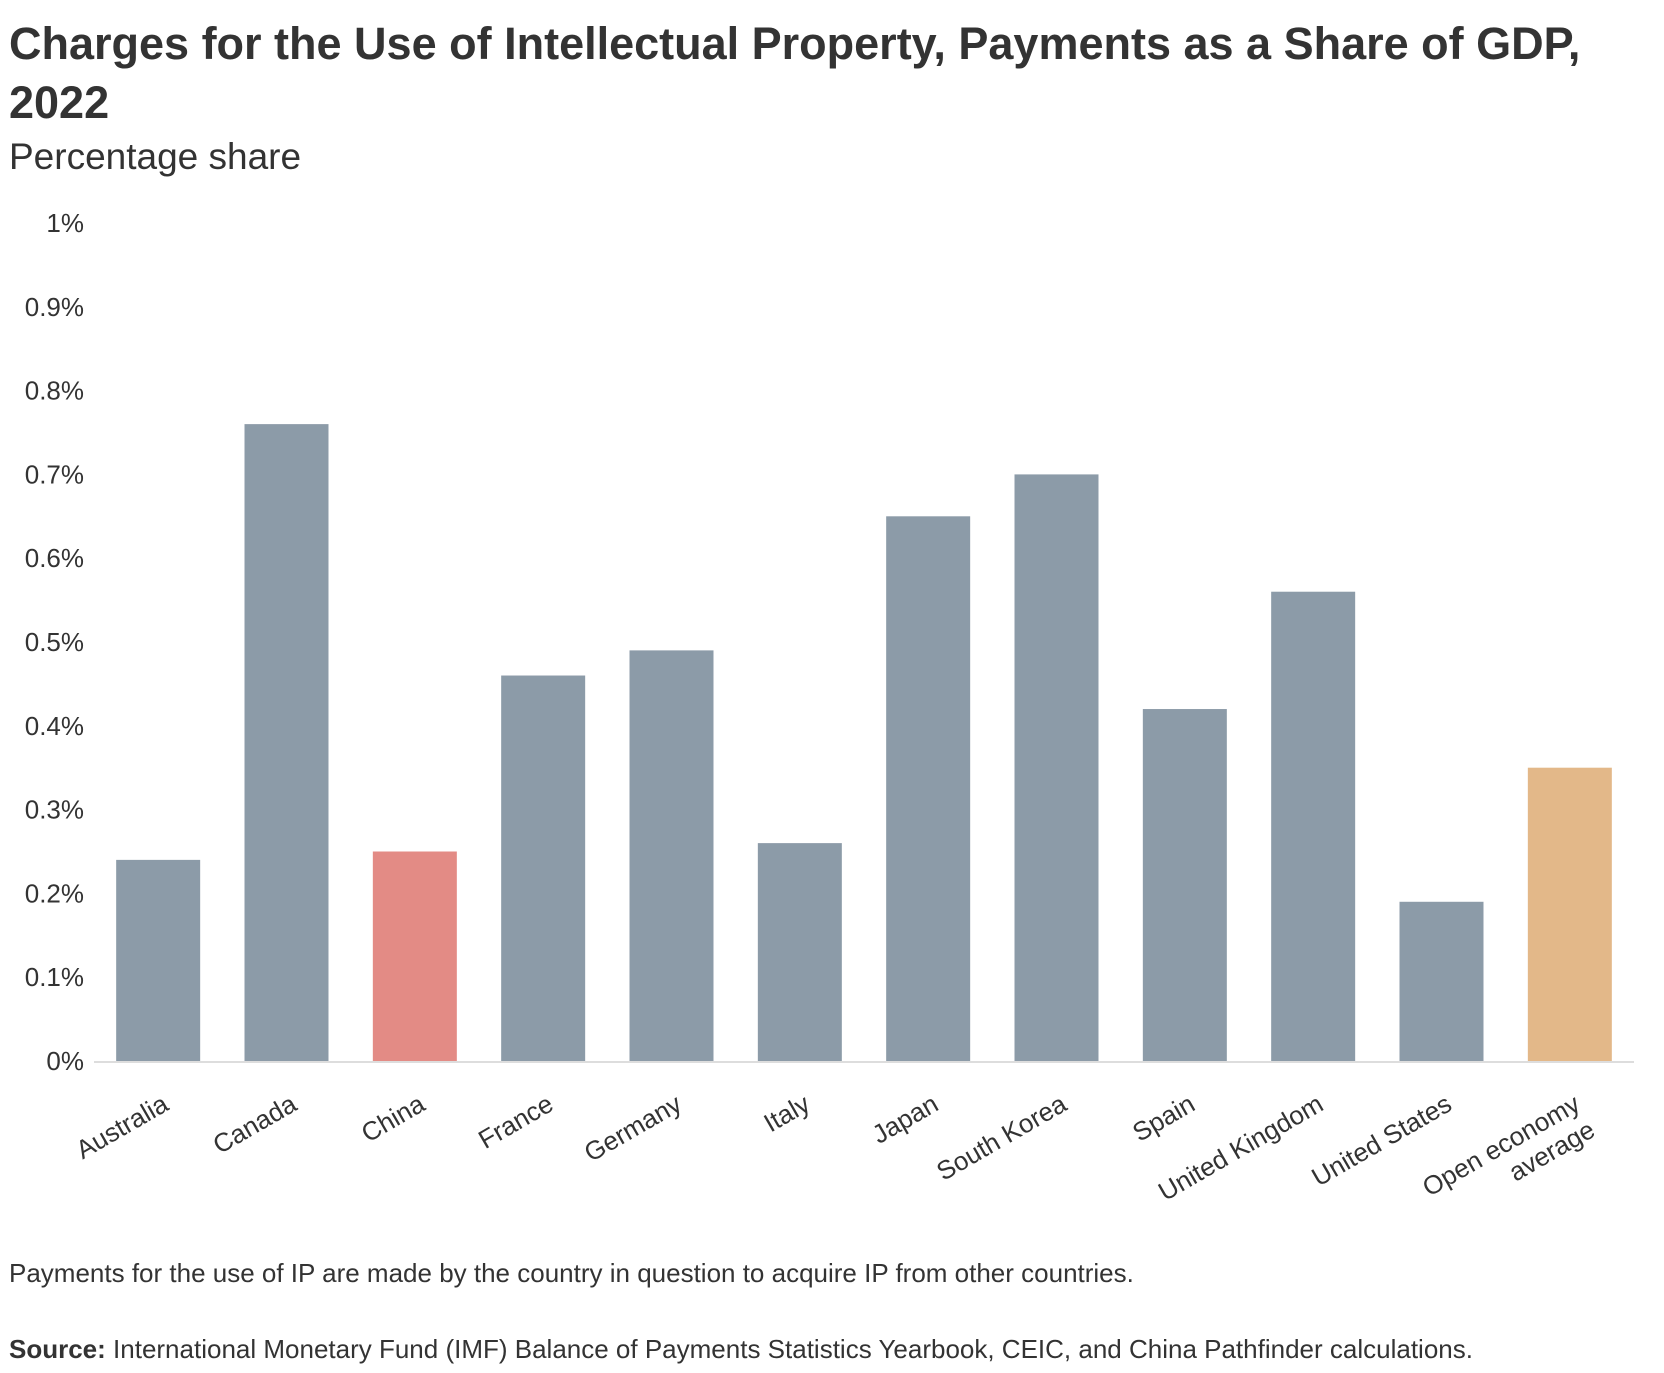 The image size is (1664, 1373). I want to click on y-tick-label: 0.3%, so click(54, 810).